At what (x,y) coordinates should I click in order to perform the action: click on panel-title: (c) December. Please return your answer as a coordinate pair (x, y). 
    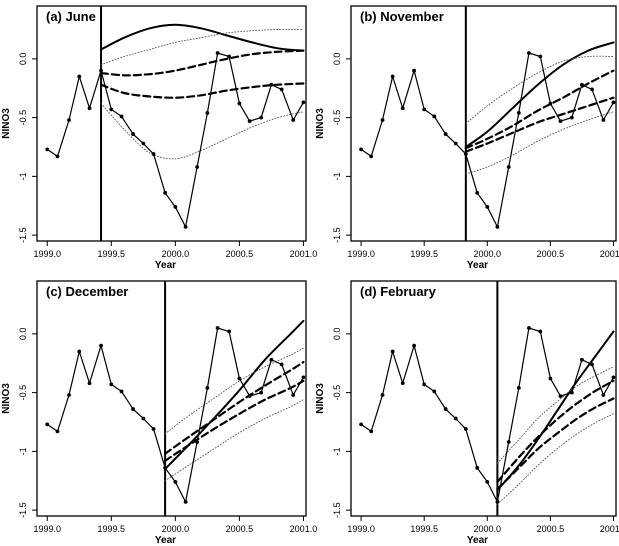
    Looking at the image, I should click on (87, 291).